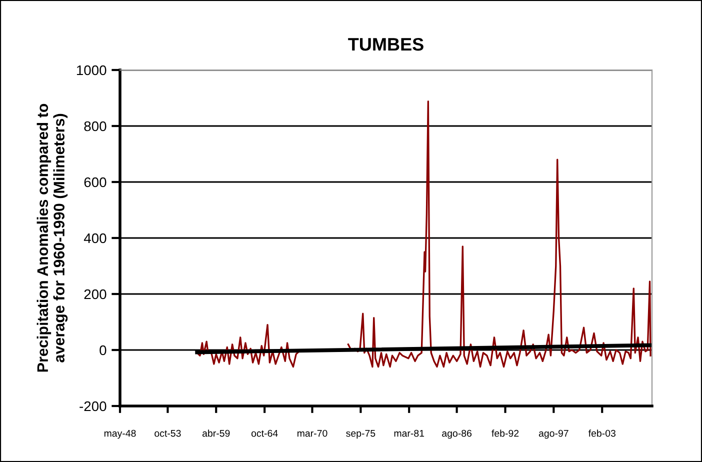 This screenshot has height=462, width=702. Describe the element at coordinates (312, 433) in the screenshot. I see `x-tick-label: mar-70` at that location.